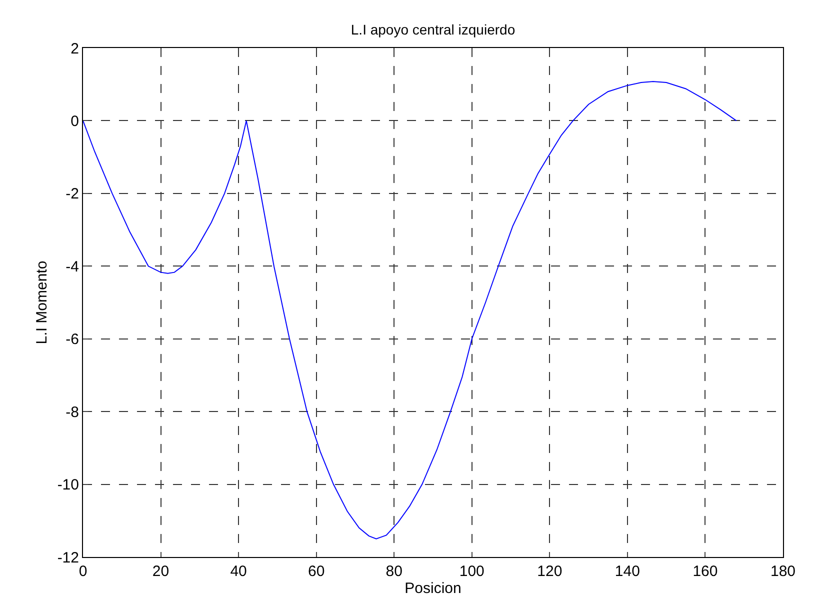  What do you see at coordinates (783, 571) in the screenshot?
I see `x-tick-label: 180` at bounding box center [783, 571].